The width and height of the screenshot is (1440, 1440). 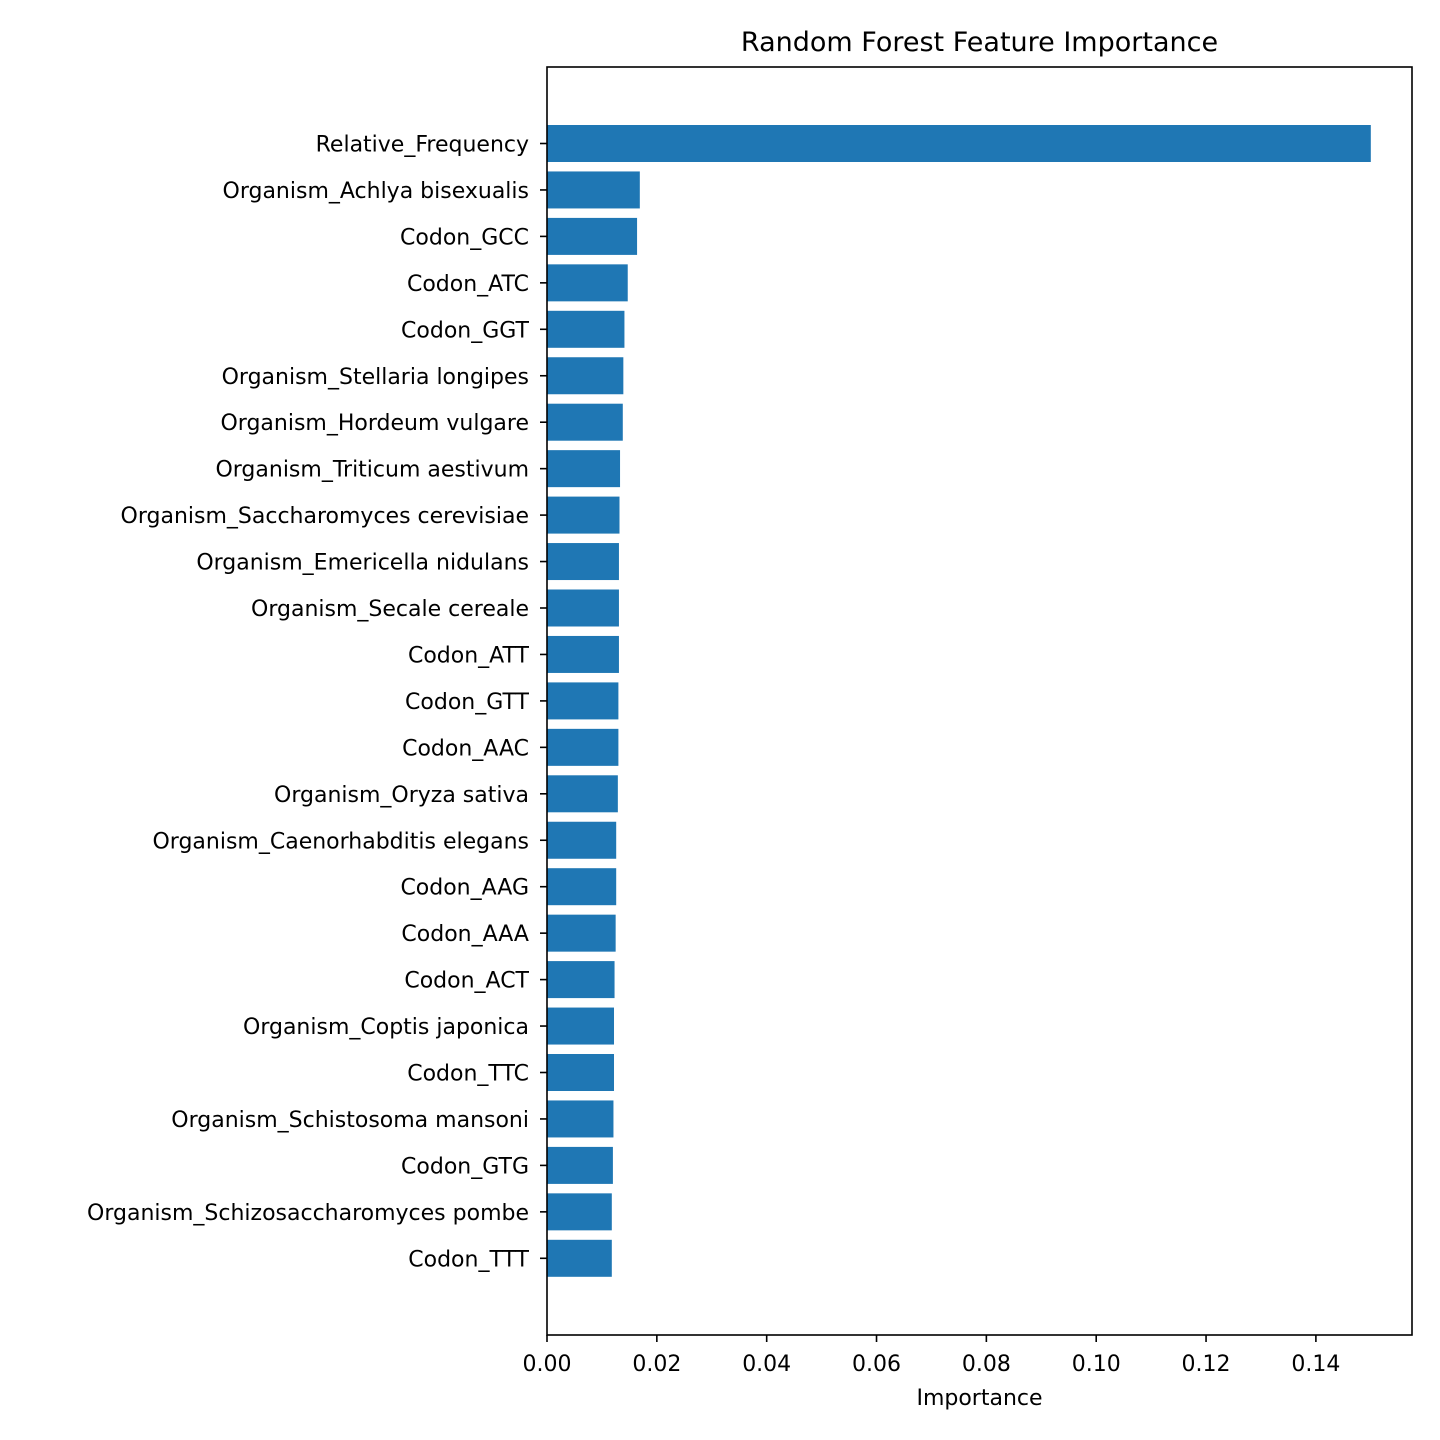 I want to click on x-tick-label: 0.14, so click(x=1315, y=1364).